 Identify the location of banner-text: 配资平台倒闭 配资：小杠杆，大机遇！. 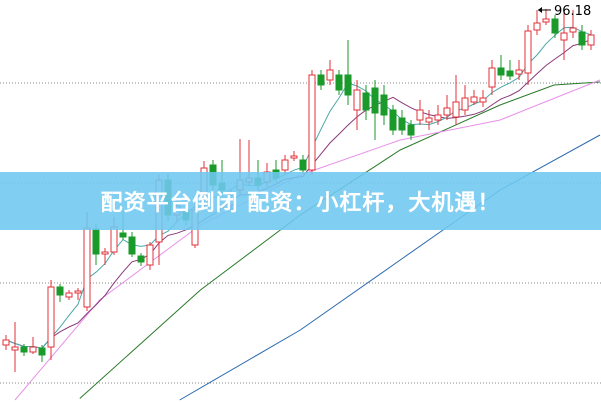
(300, 203).